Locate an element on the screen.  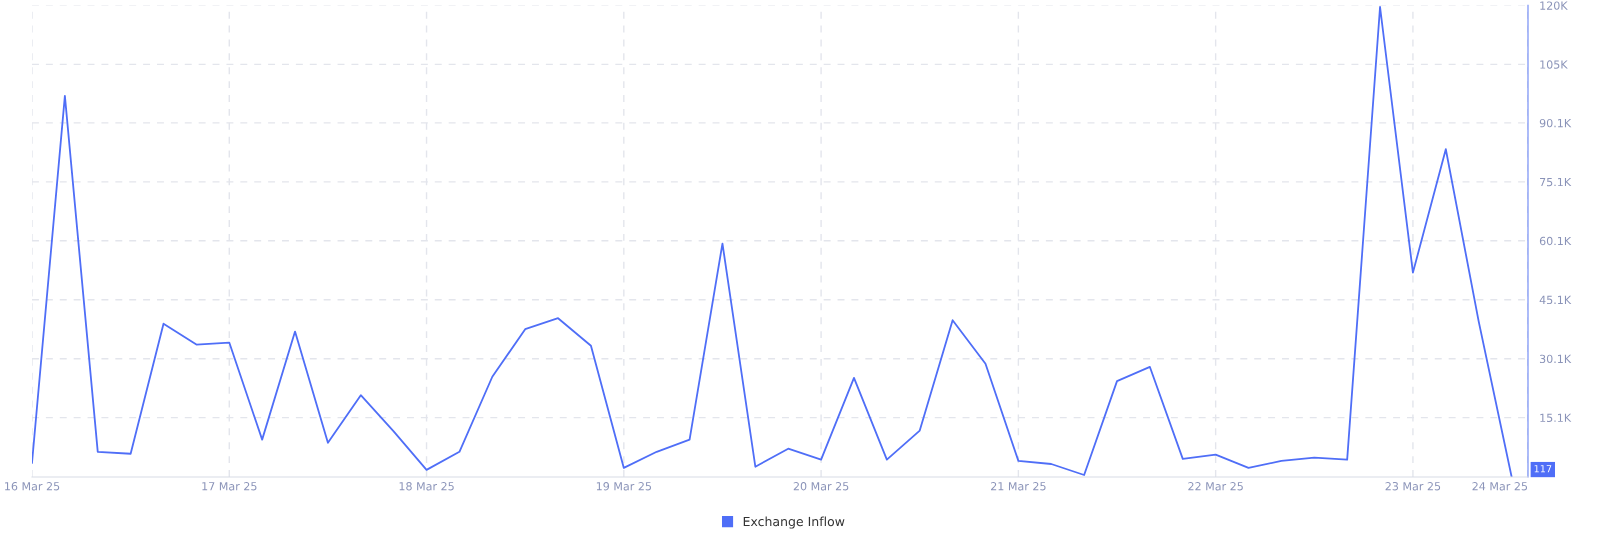
x-tick-label: 24 Mar 25 is located at coordinates (1500, 486).